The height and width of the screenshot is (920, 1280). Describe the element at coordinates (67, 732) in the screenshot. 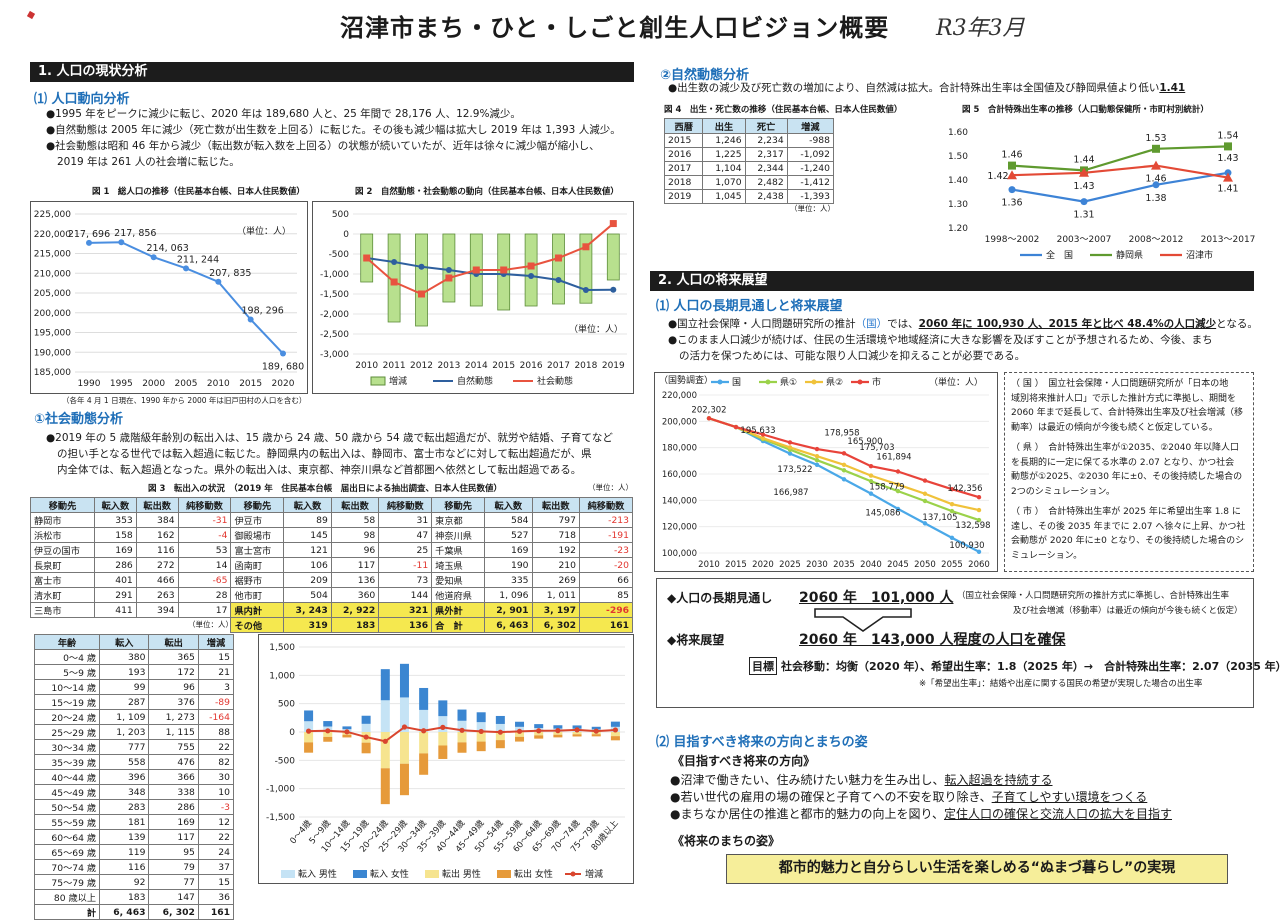

I see `table-cell: 25～29 歳` at that location.